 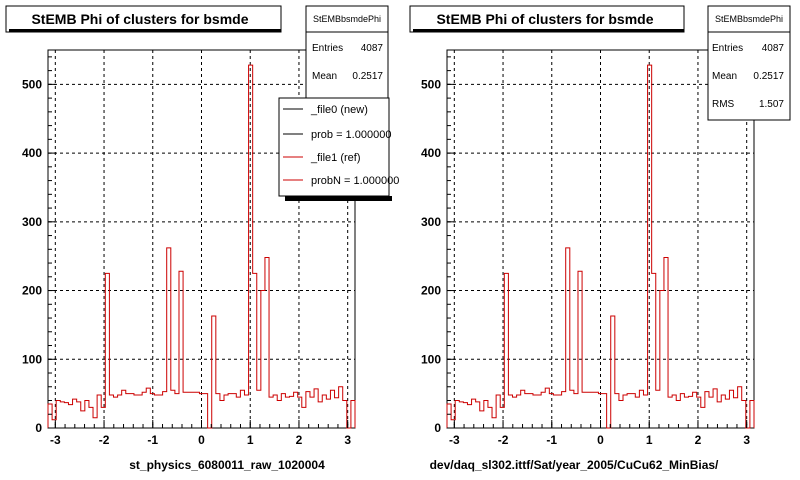 I want to click on left-stats-box: StEMBbsmdePhi Entries 4087 Mean 0.2517, so click(x=347, y=53).